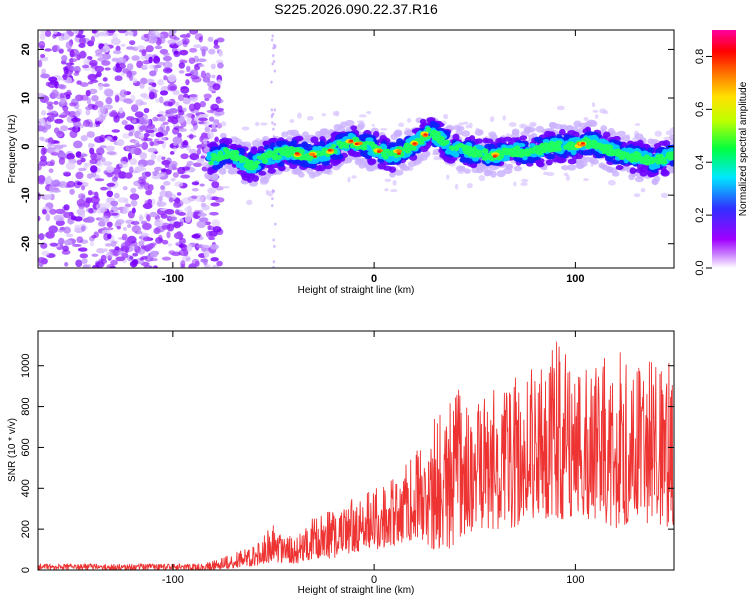 The height and width of the screenshot is (600, 750). What do you see at coordinates (26, 147) in the screenshot?
I see `y-tick-label: 0` at bounding box center [26, 147].